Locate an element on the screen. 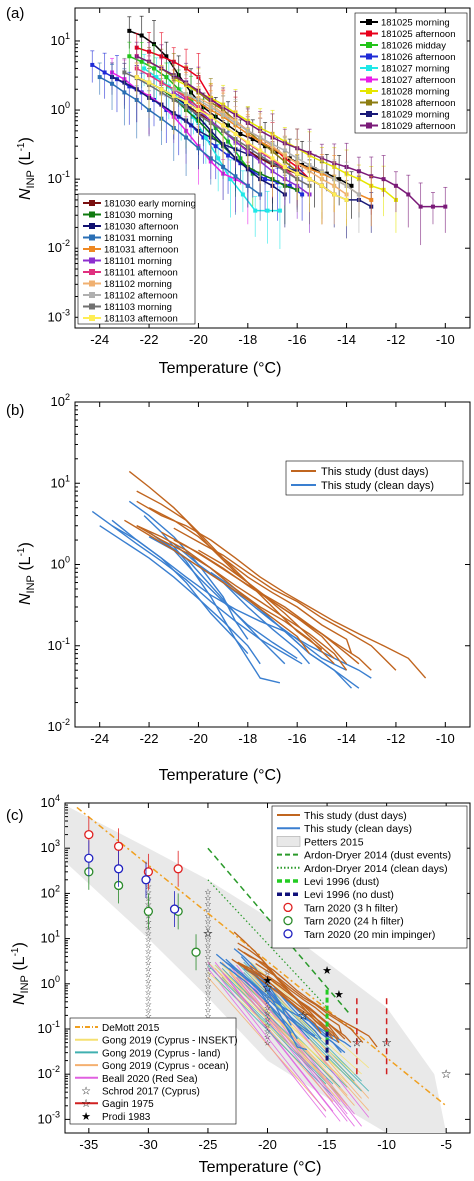  legend-label: 181030 morning is located at coordinates (138, 215).